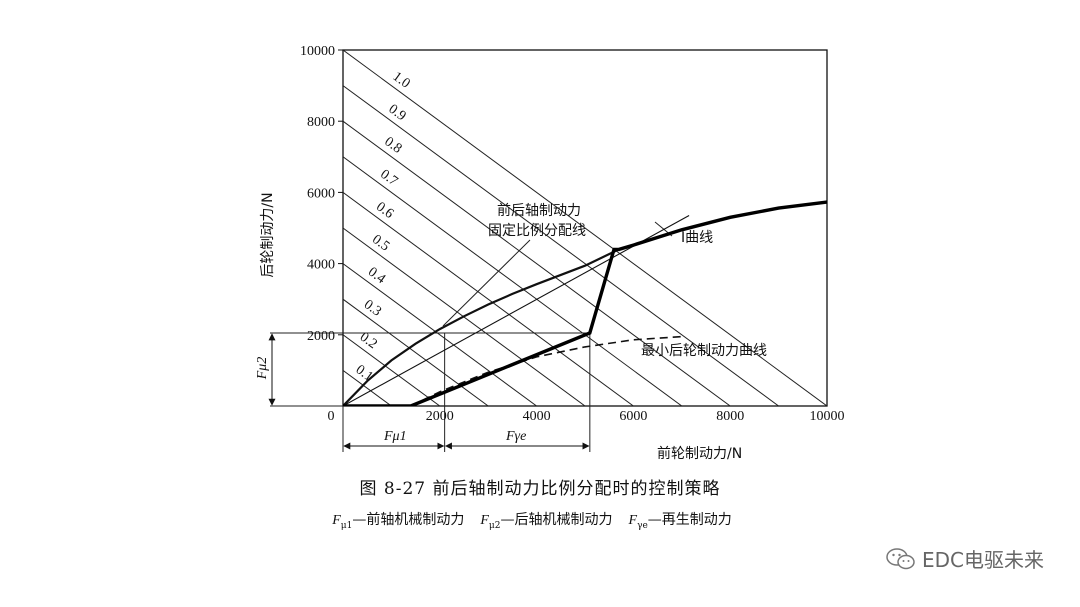 This screenshot has width=1080, height=607. I want to click on x-tick-2000: 2000, so click(440, 416).